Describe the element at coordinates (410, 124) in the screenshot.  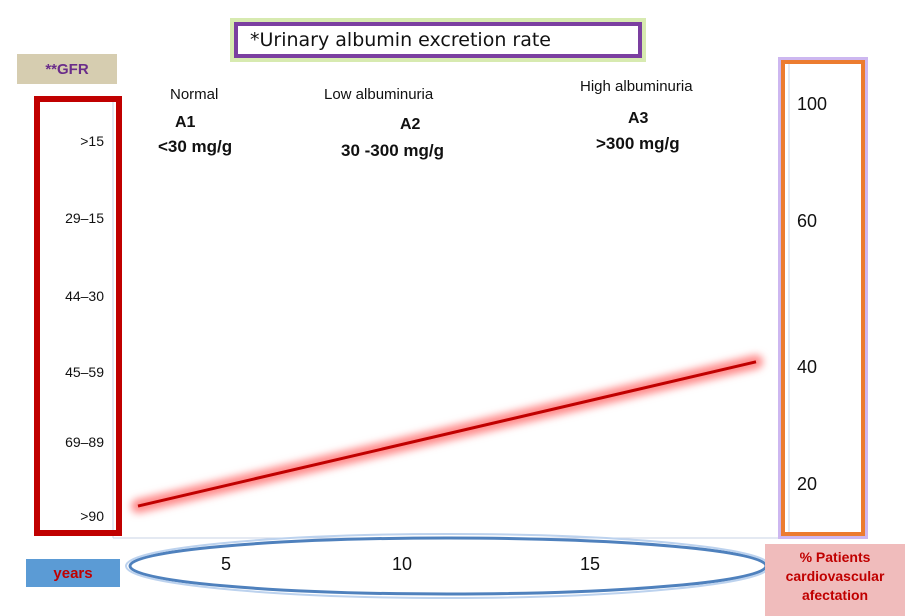
I see `category-a2-code: A2` at that location.